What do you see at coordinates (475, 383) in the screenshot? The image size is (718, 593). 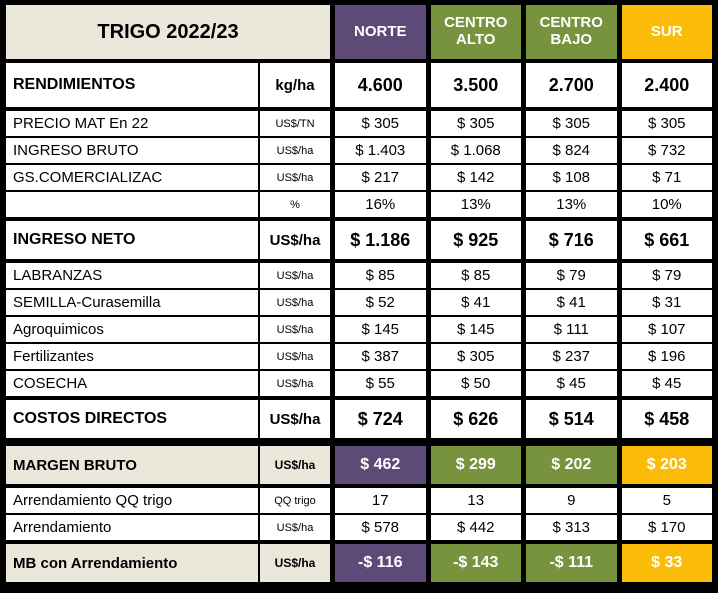 I see `value-cell-centro-alto: $ 50` at bounding box center [475, 383].